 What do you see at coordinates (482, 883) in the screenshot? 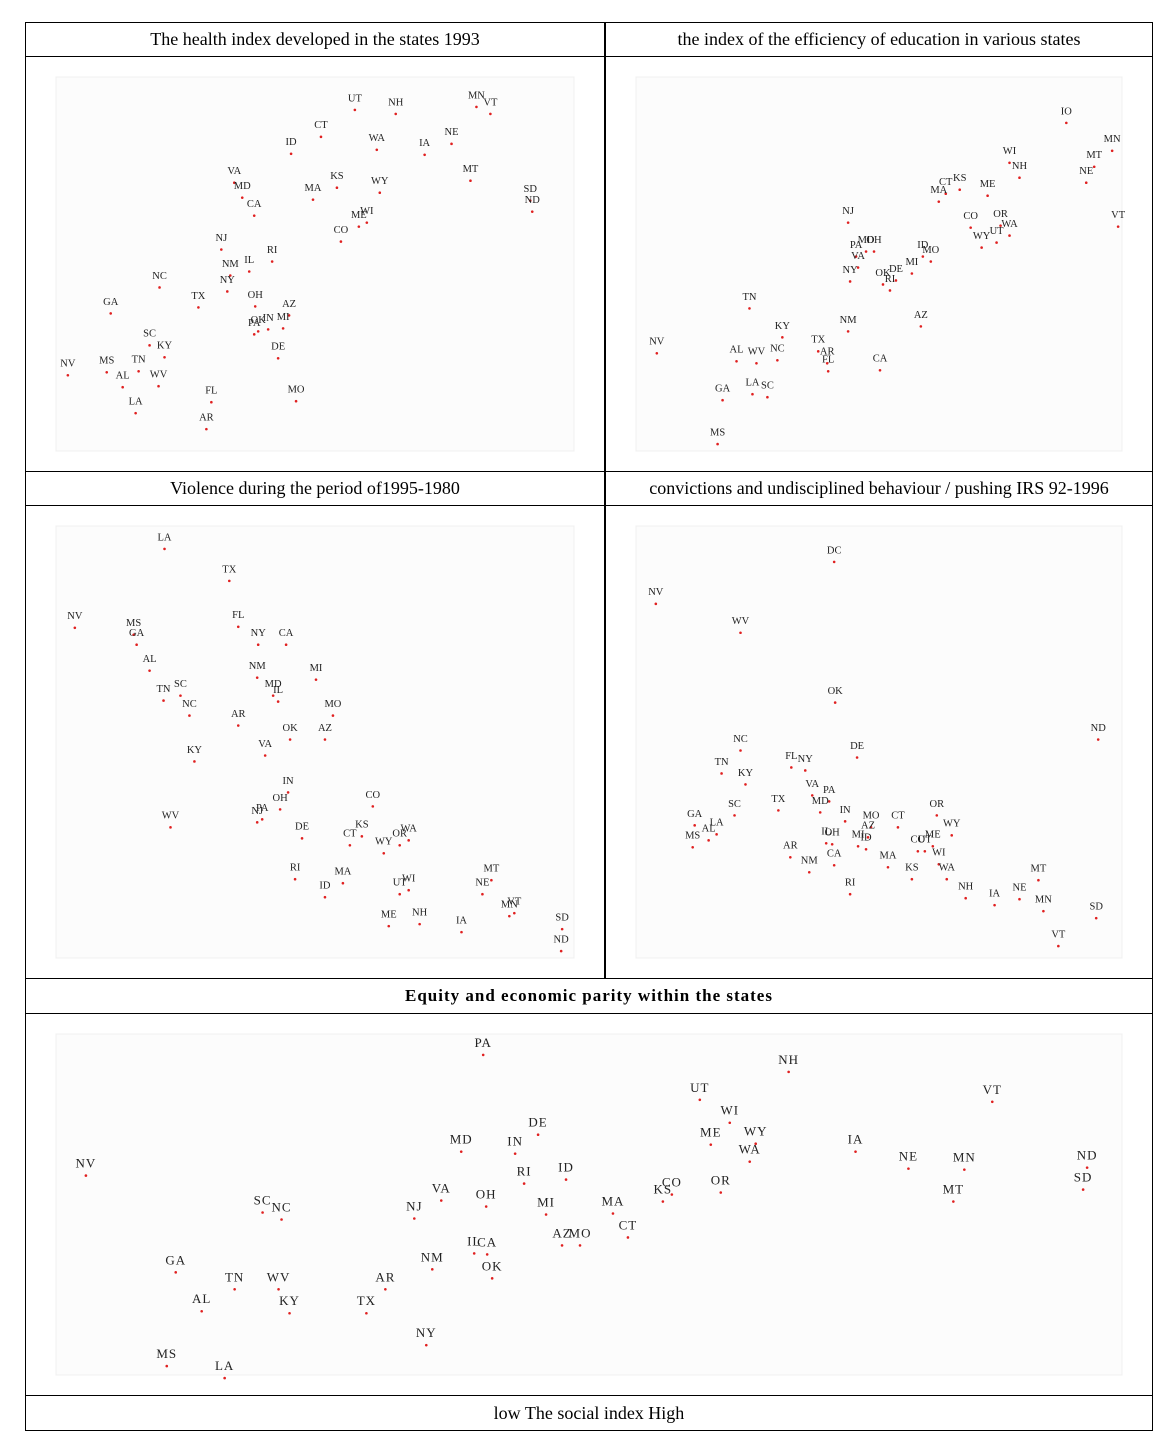
I see `point-label: NE` at bounding box center [482, 883].